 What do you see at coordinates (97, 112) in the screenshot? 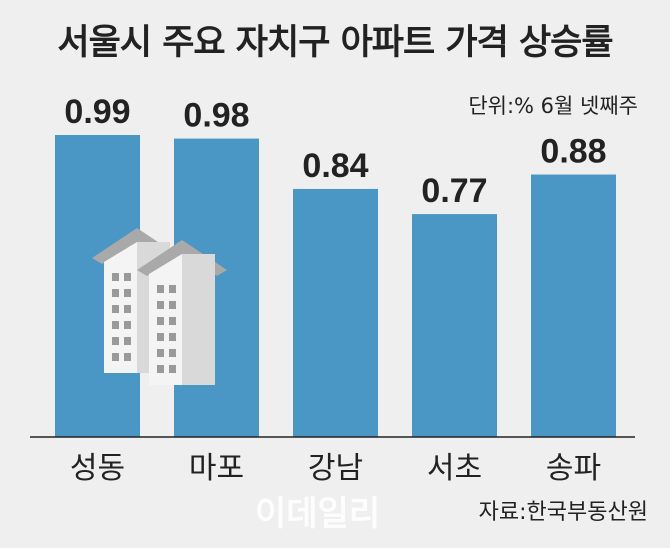
I see `data-label: 0.99` at bounding box center [97, 112].